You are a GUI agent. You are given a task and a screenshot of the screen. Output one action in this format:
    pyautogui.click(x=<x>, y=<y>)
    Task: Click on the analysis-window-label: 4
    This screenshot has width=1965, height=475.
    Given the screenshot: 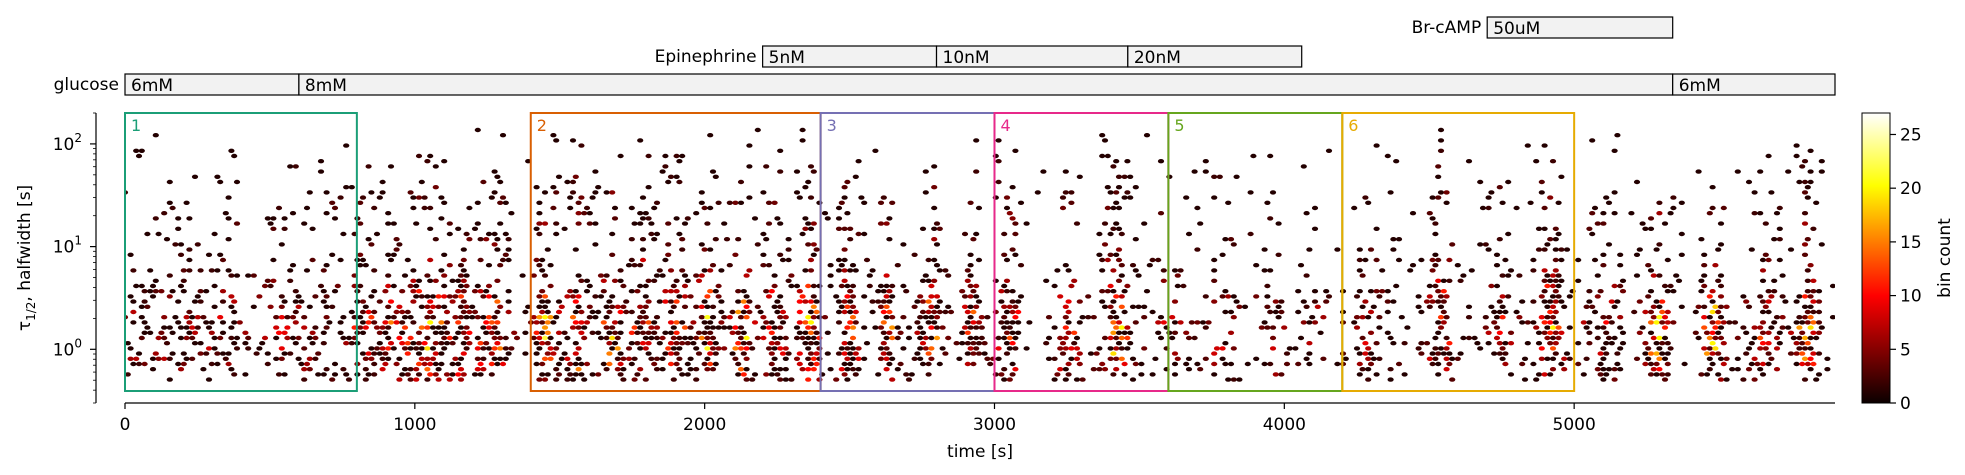 What is the action you would take?
    pyautogui.click(x=1005, y=125)
    